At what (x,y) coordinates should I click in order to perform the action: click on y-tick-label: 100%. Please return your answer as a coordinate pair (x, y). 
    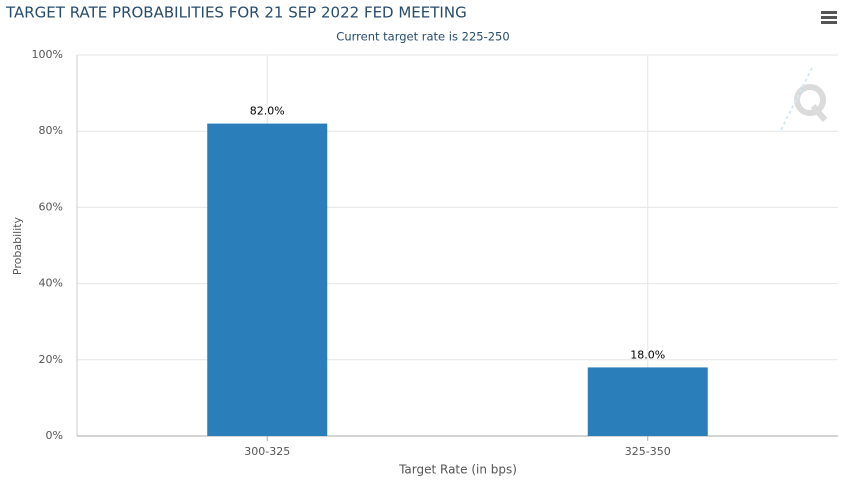
    Looking at the image, I should click on (47, 54).